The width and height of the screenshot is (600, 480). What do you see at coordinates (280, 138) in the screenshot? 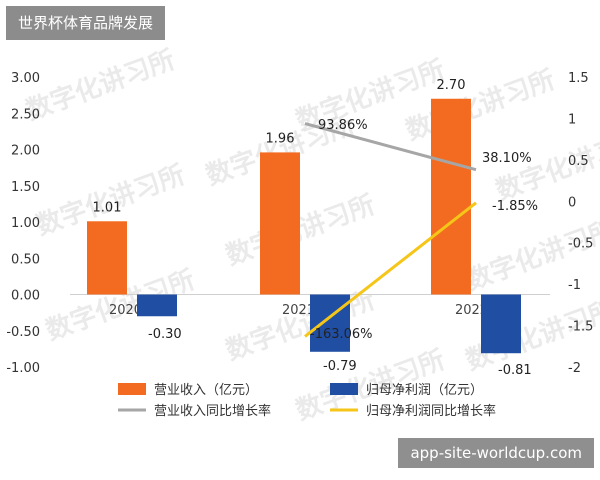
I see `revenue-value-label: 1.96` at bounding box center [280, 138].